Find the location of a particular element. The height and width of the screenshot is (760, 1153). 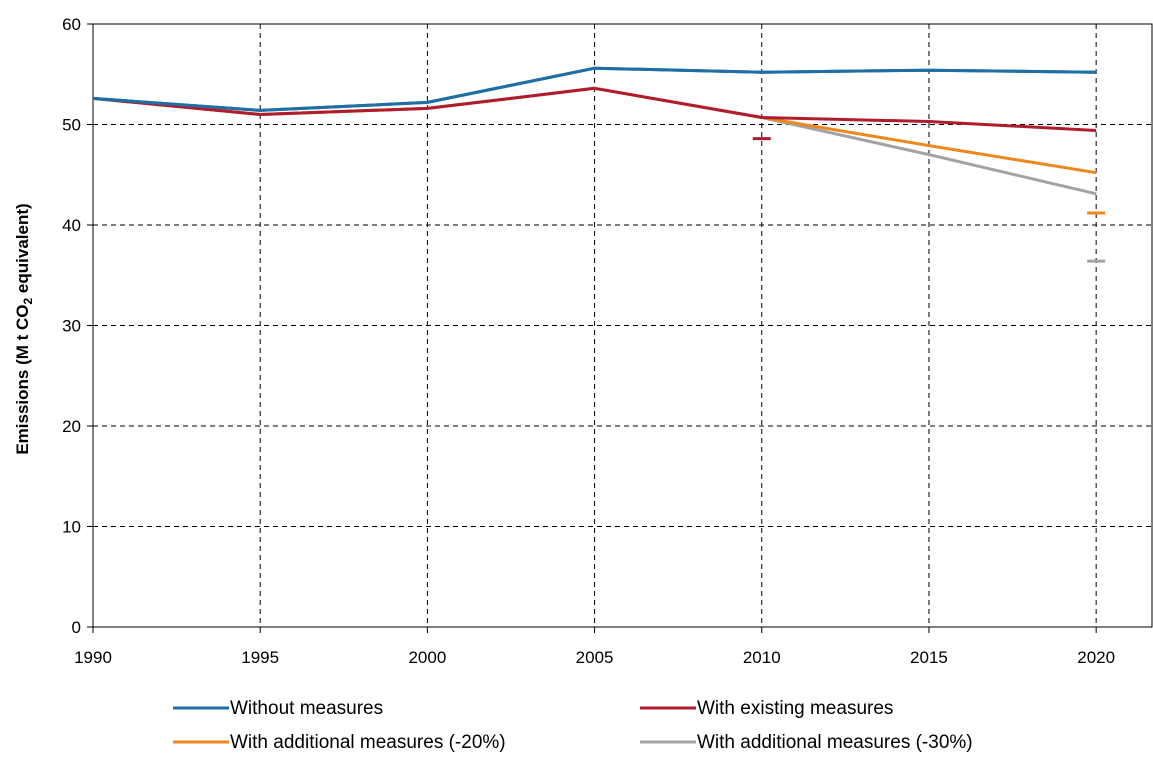

y-tick-label: 30 is located at coordinates (71, 326).